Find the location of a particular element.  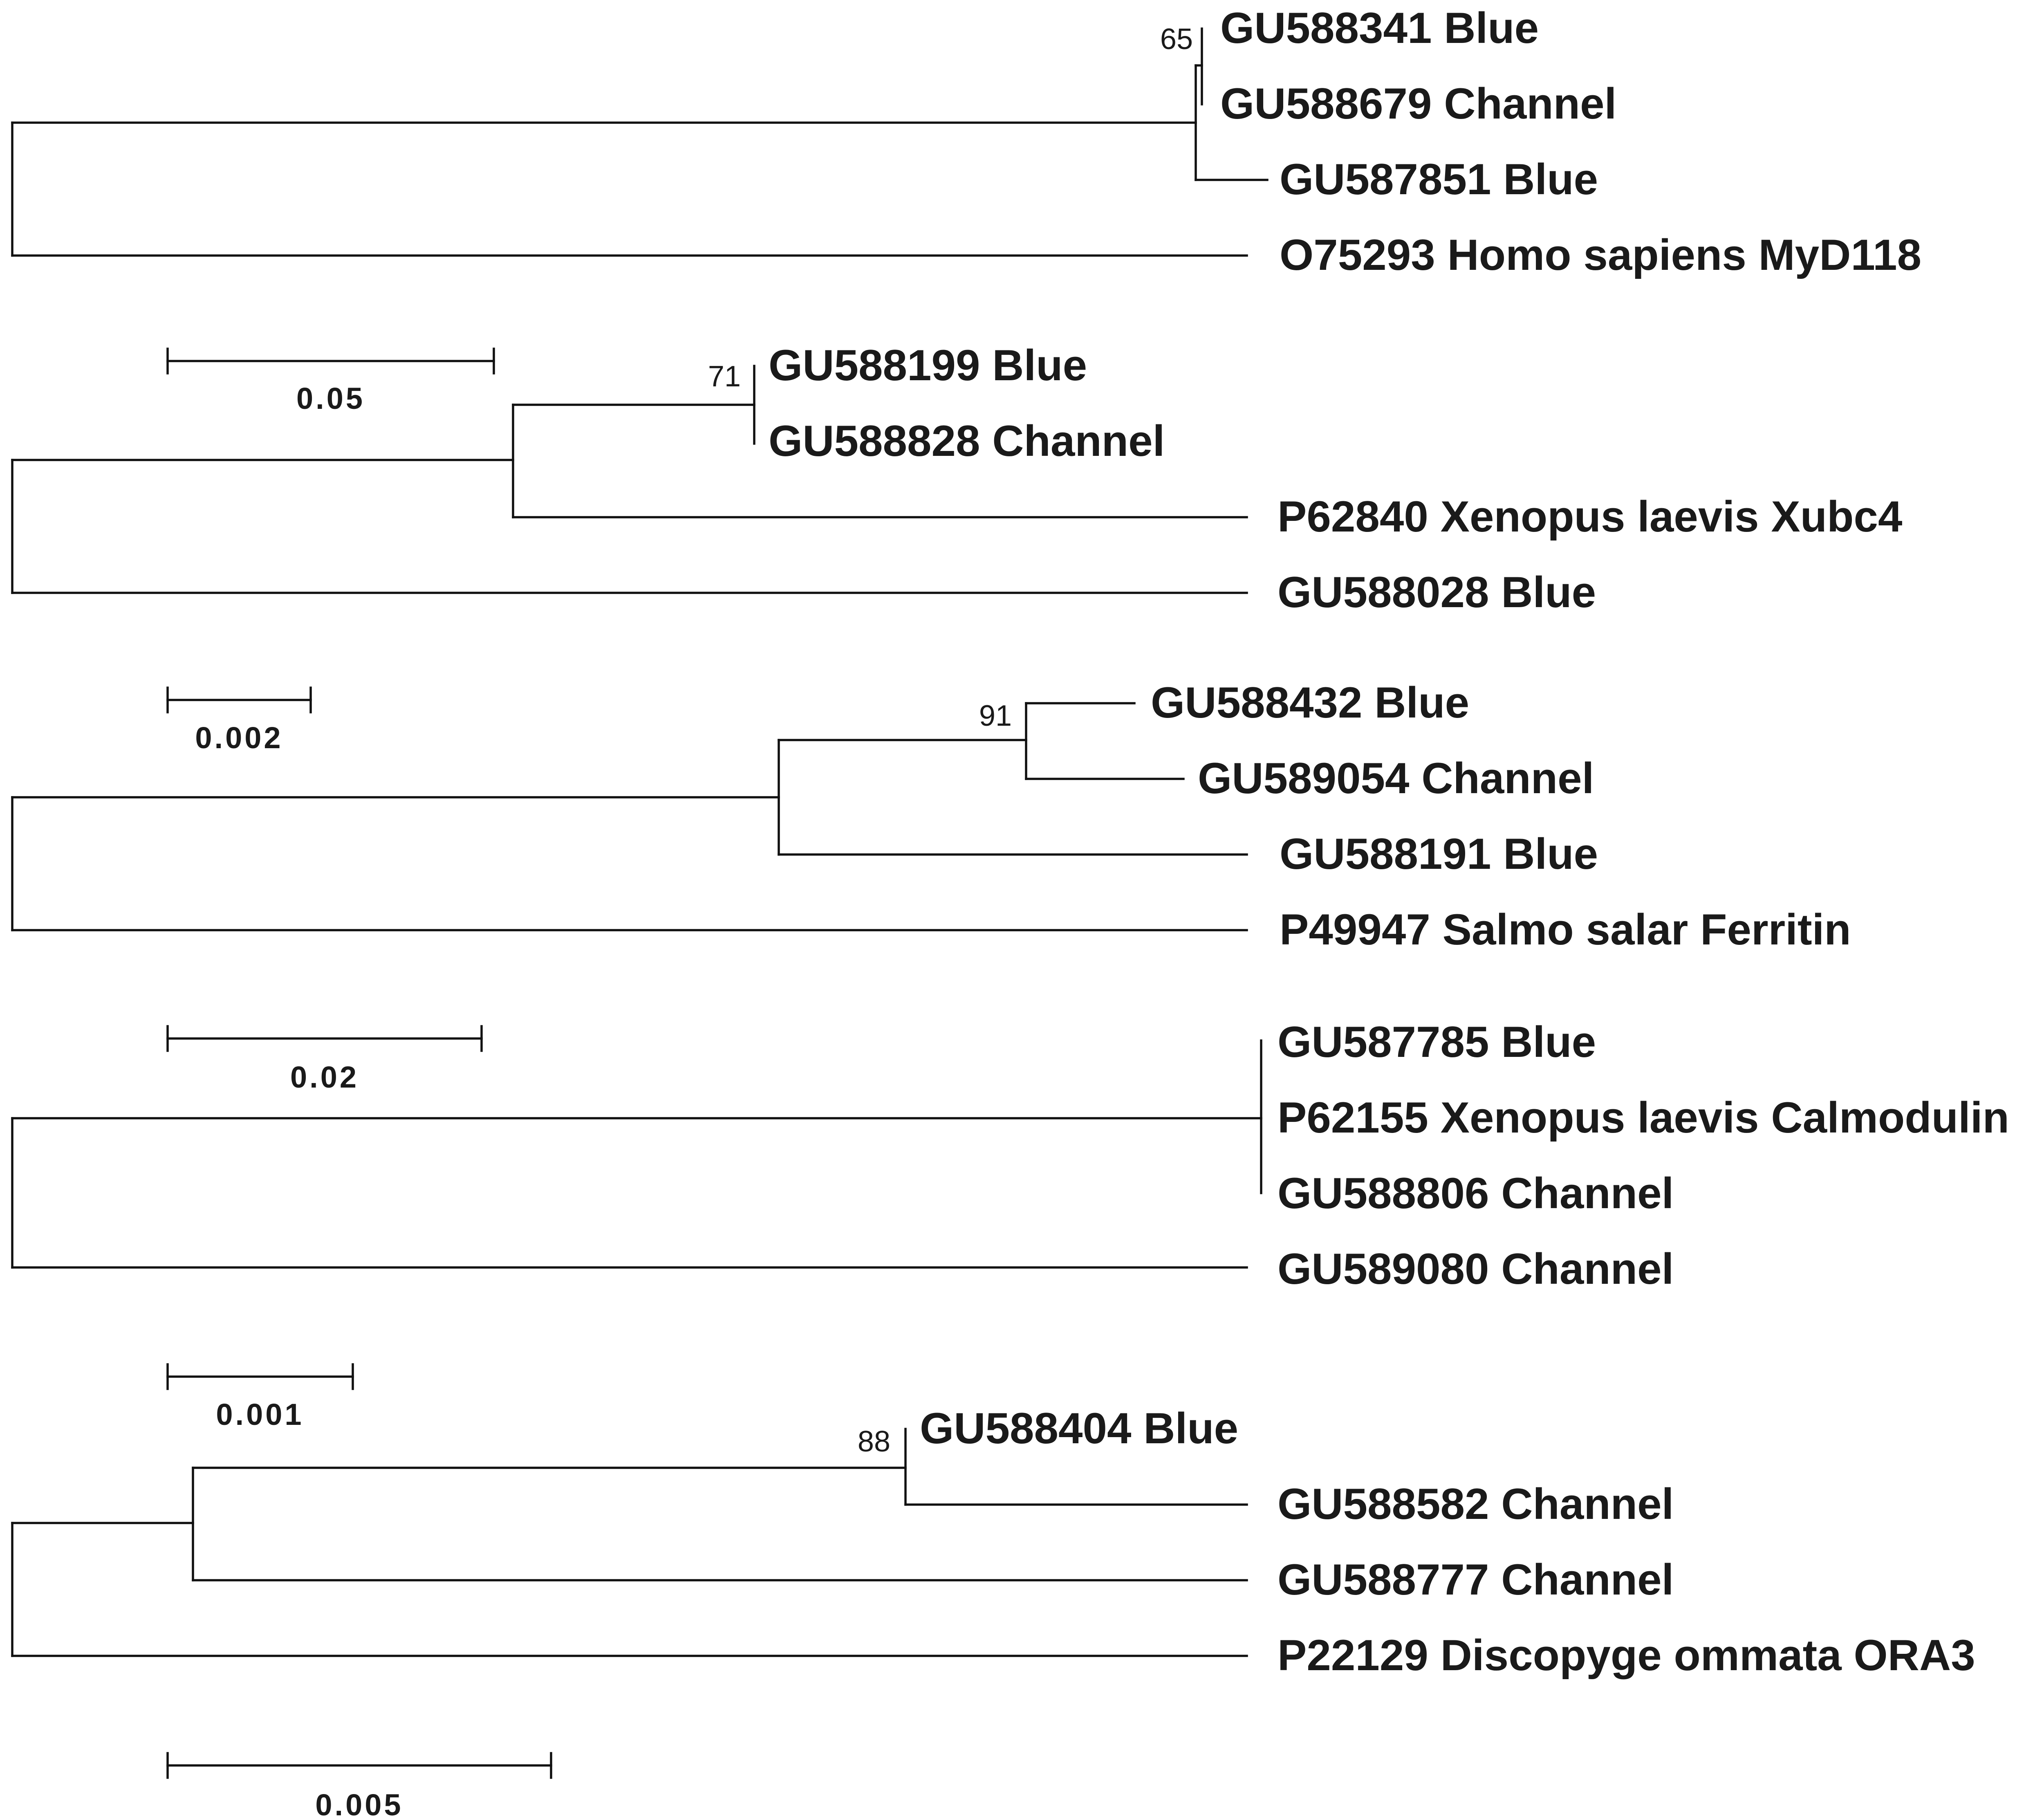

taxon-label: GU588432 Blue is located at coordinates (1310, 702).